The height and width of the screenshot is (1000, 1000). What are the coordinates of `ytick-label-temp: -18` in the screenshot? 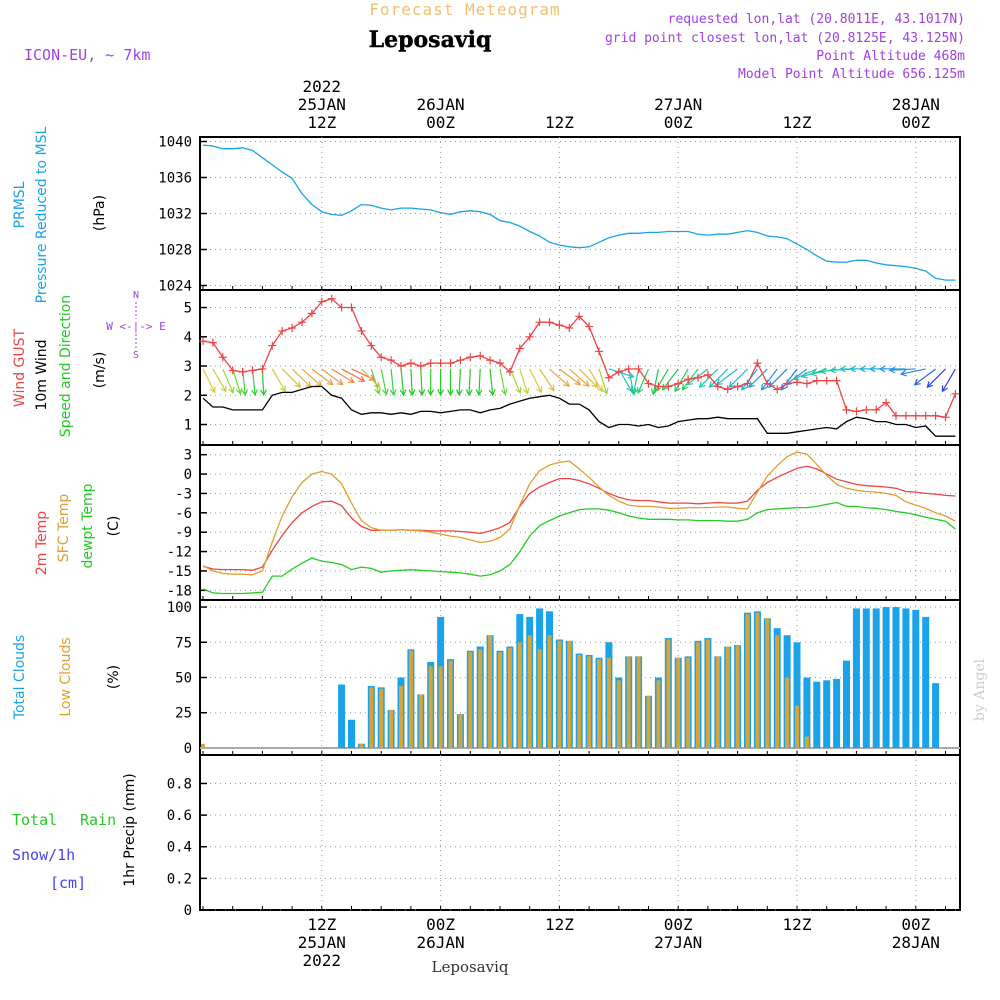 It's located at (179, 591).